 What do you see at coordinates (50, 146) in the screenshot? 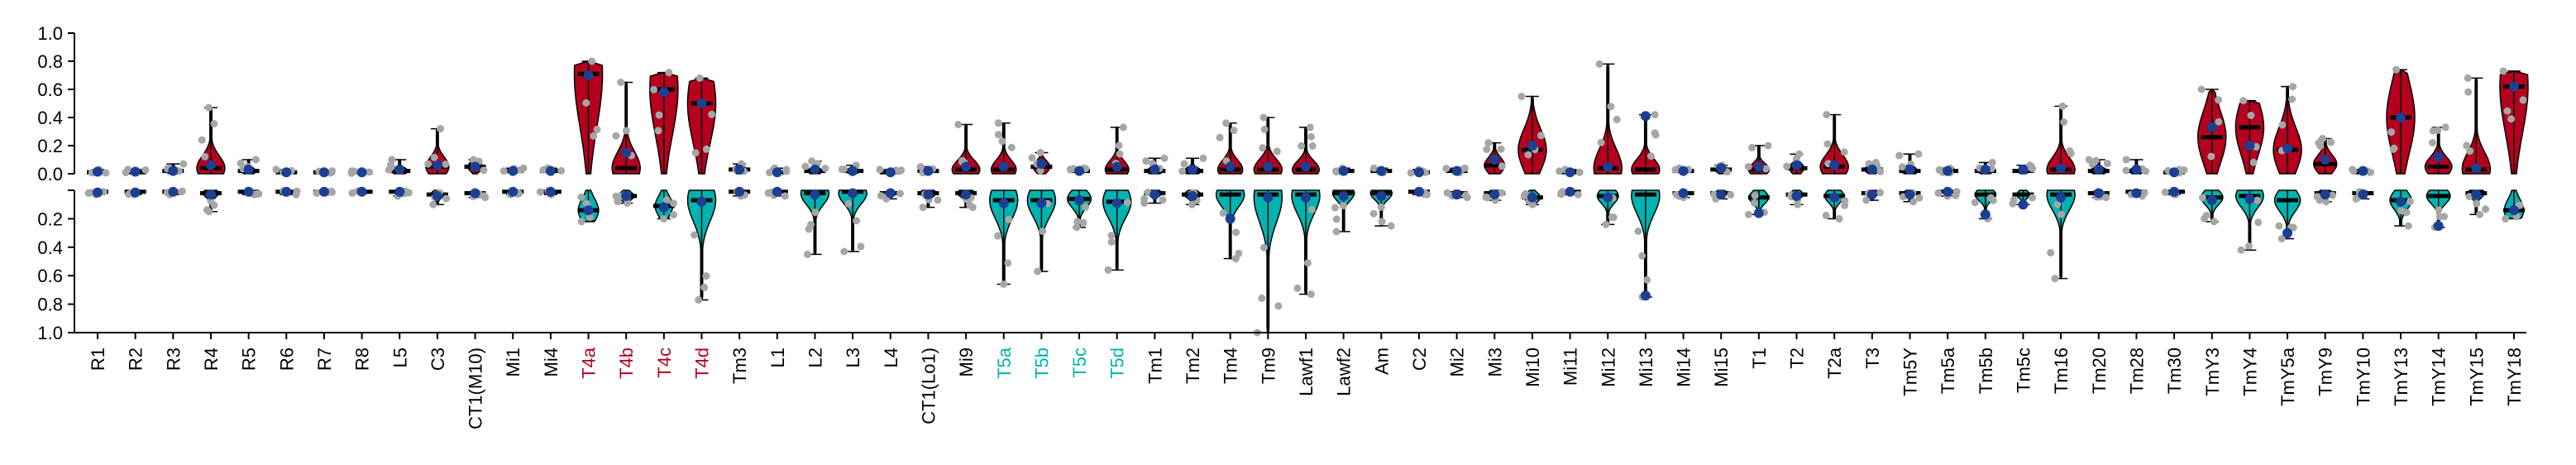
I see `top-y-tick-label: 0.2` at bounding box center [50, 146].